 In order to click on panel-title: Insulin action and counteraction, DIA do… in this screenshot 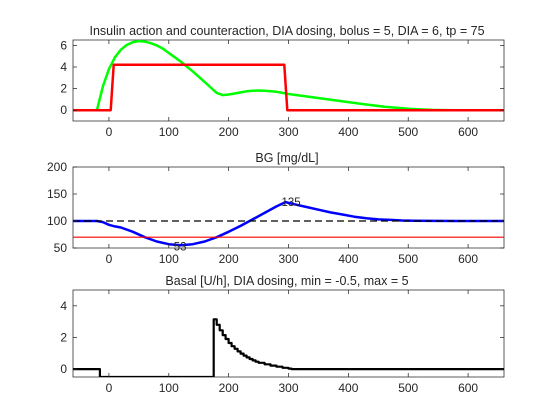, I will do `click(286, 31)`.